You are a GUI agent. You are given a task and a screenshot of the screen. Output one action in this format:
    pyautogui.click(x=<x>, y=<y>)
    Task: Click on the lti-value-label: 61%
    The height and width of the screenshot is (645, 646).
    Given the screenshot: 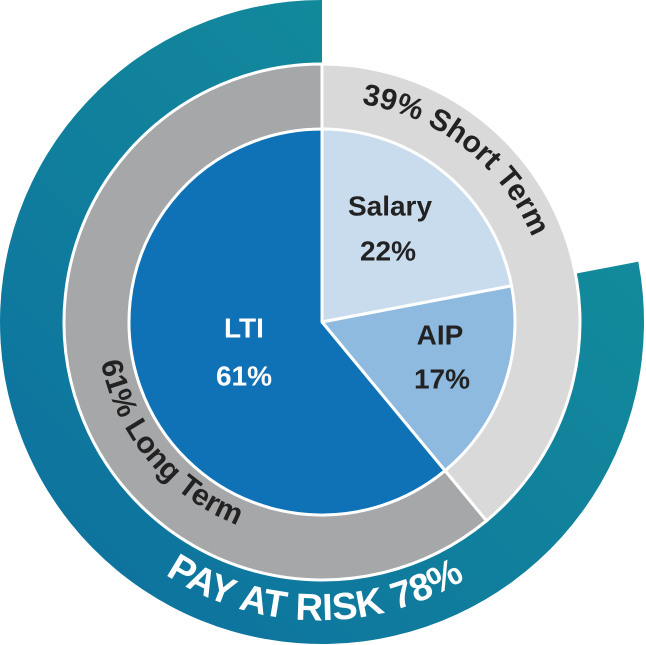 What is the action you would take?
    pyautogui.click(x=244, y=375)
    